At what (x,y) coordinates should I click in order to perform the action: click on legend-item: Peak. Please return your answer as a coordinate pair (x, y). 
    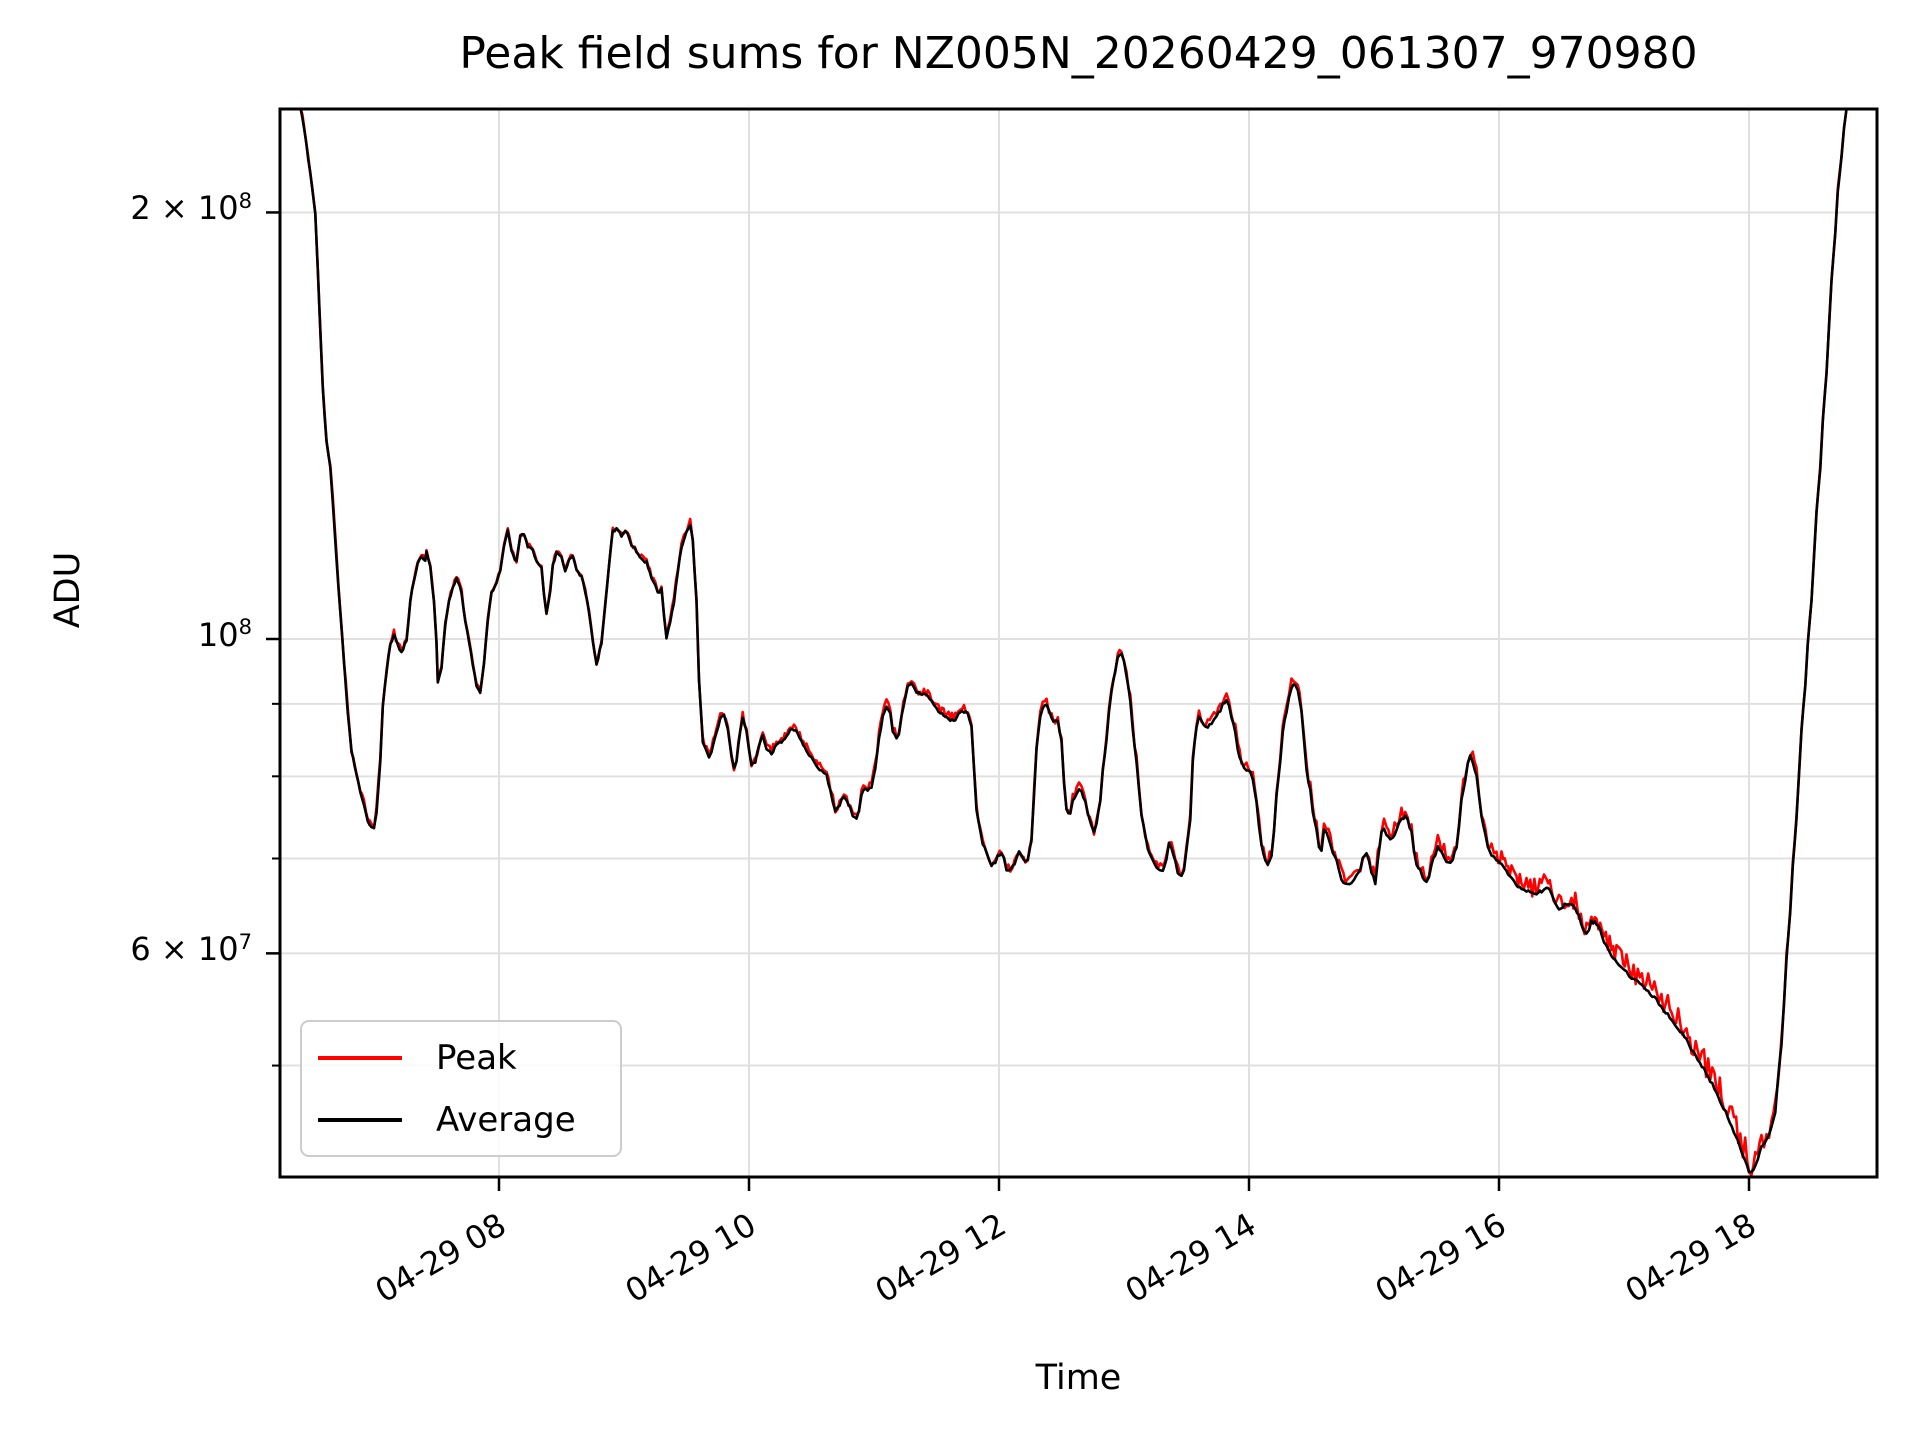
    Looking at the image, I should click on (461, 1058).